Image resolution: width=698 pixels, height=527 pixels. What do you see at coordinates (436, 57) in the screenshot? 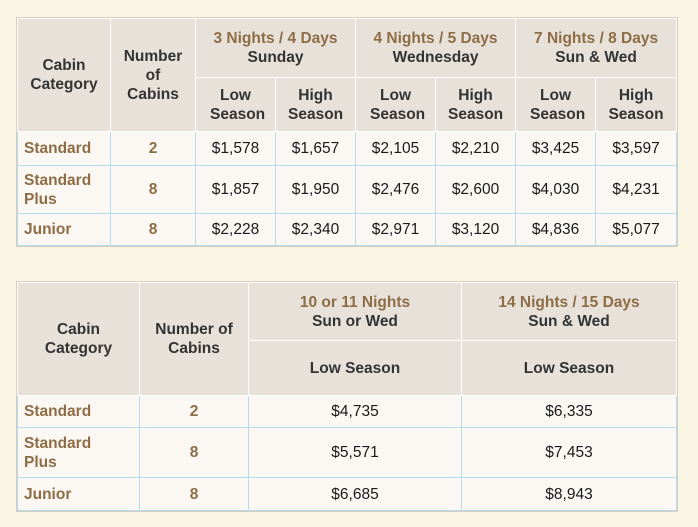
I see `group-days: Wednesday` at bounding box center [436, 57].